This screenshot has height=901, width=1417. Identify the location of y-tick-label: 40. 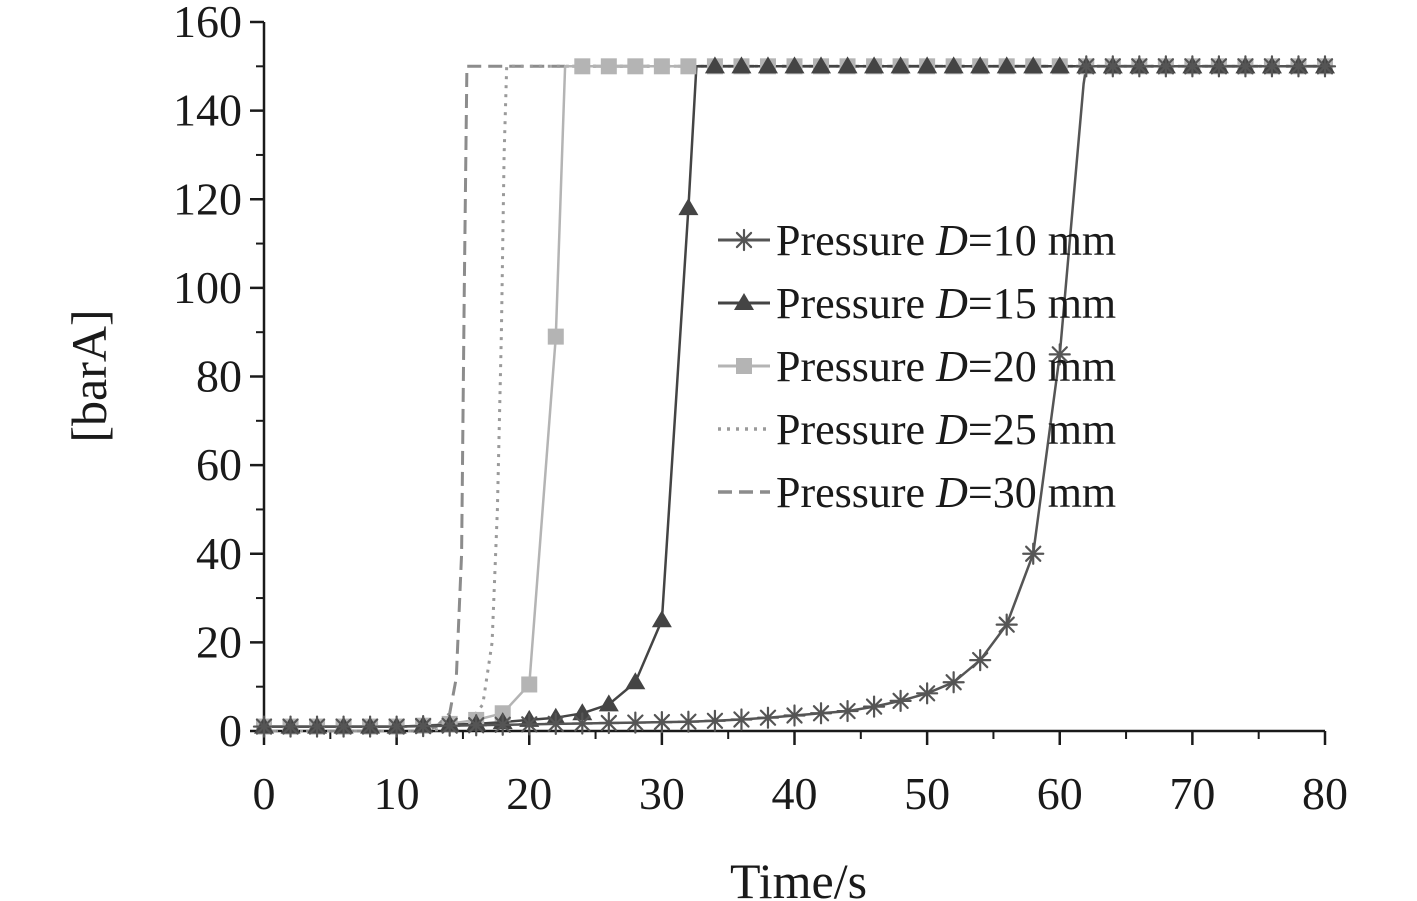
(219, 553).